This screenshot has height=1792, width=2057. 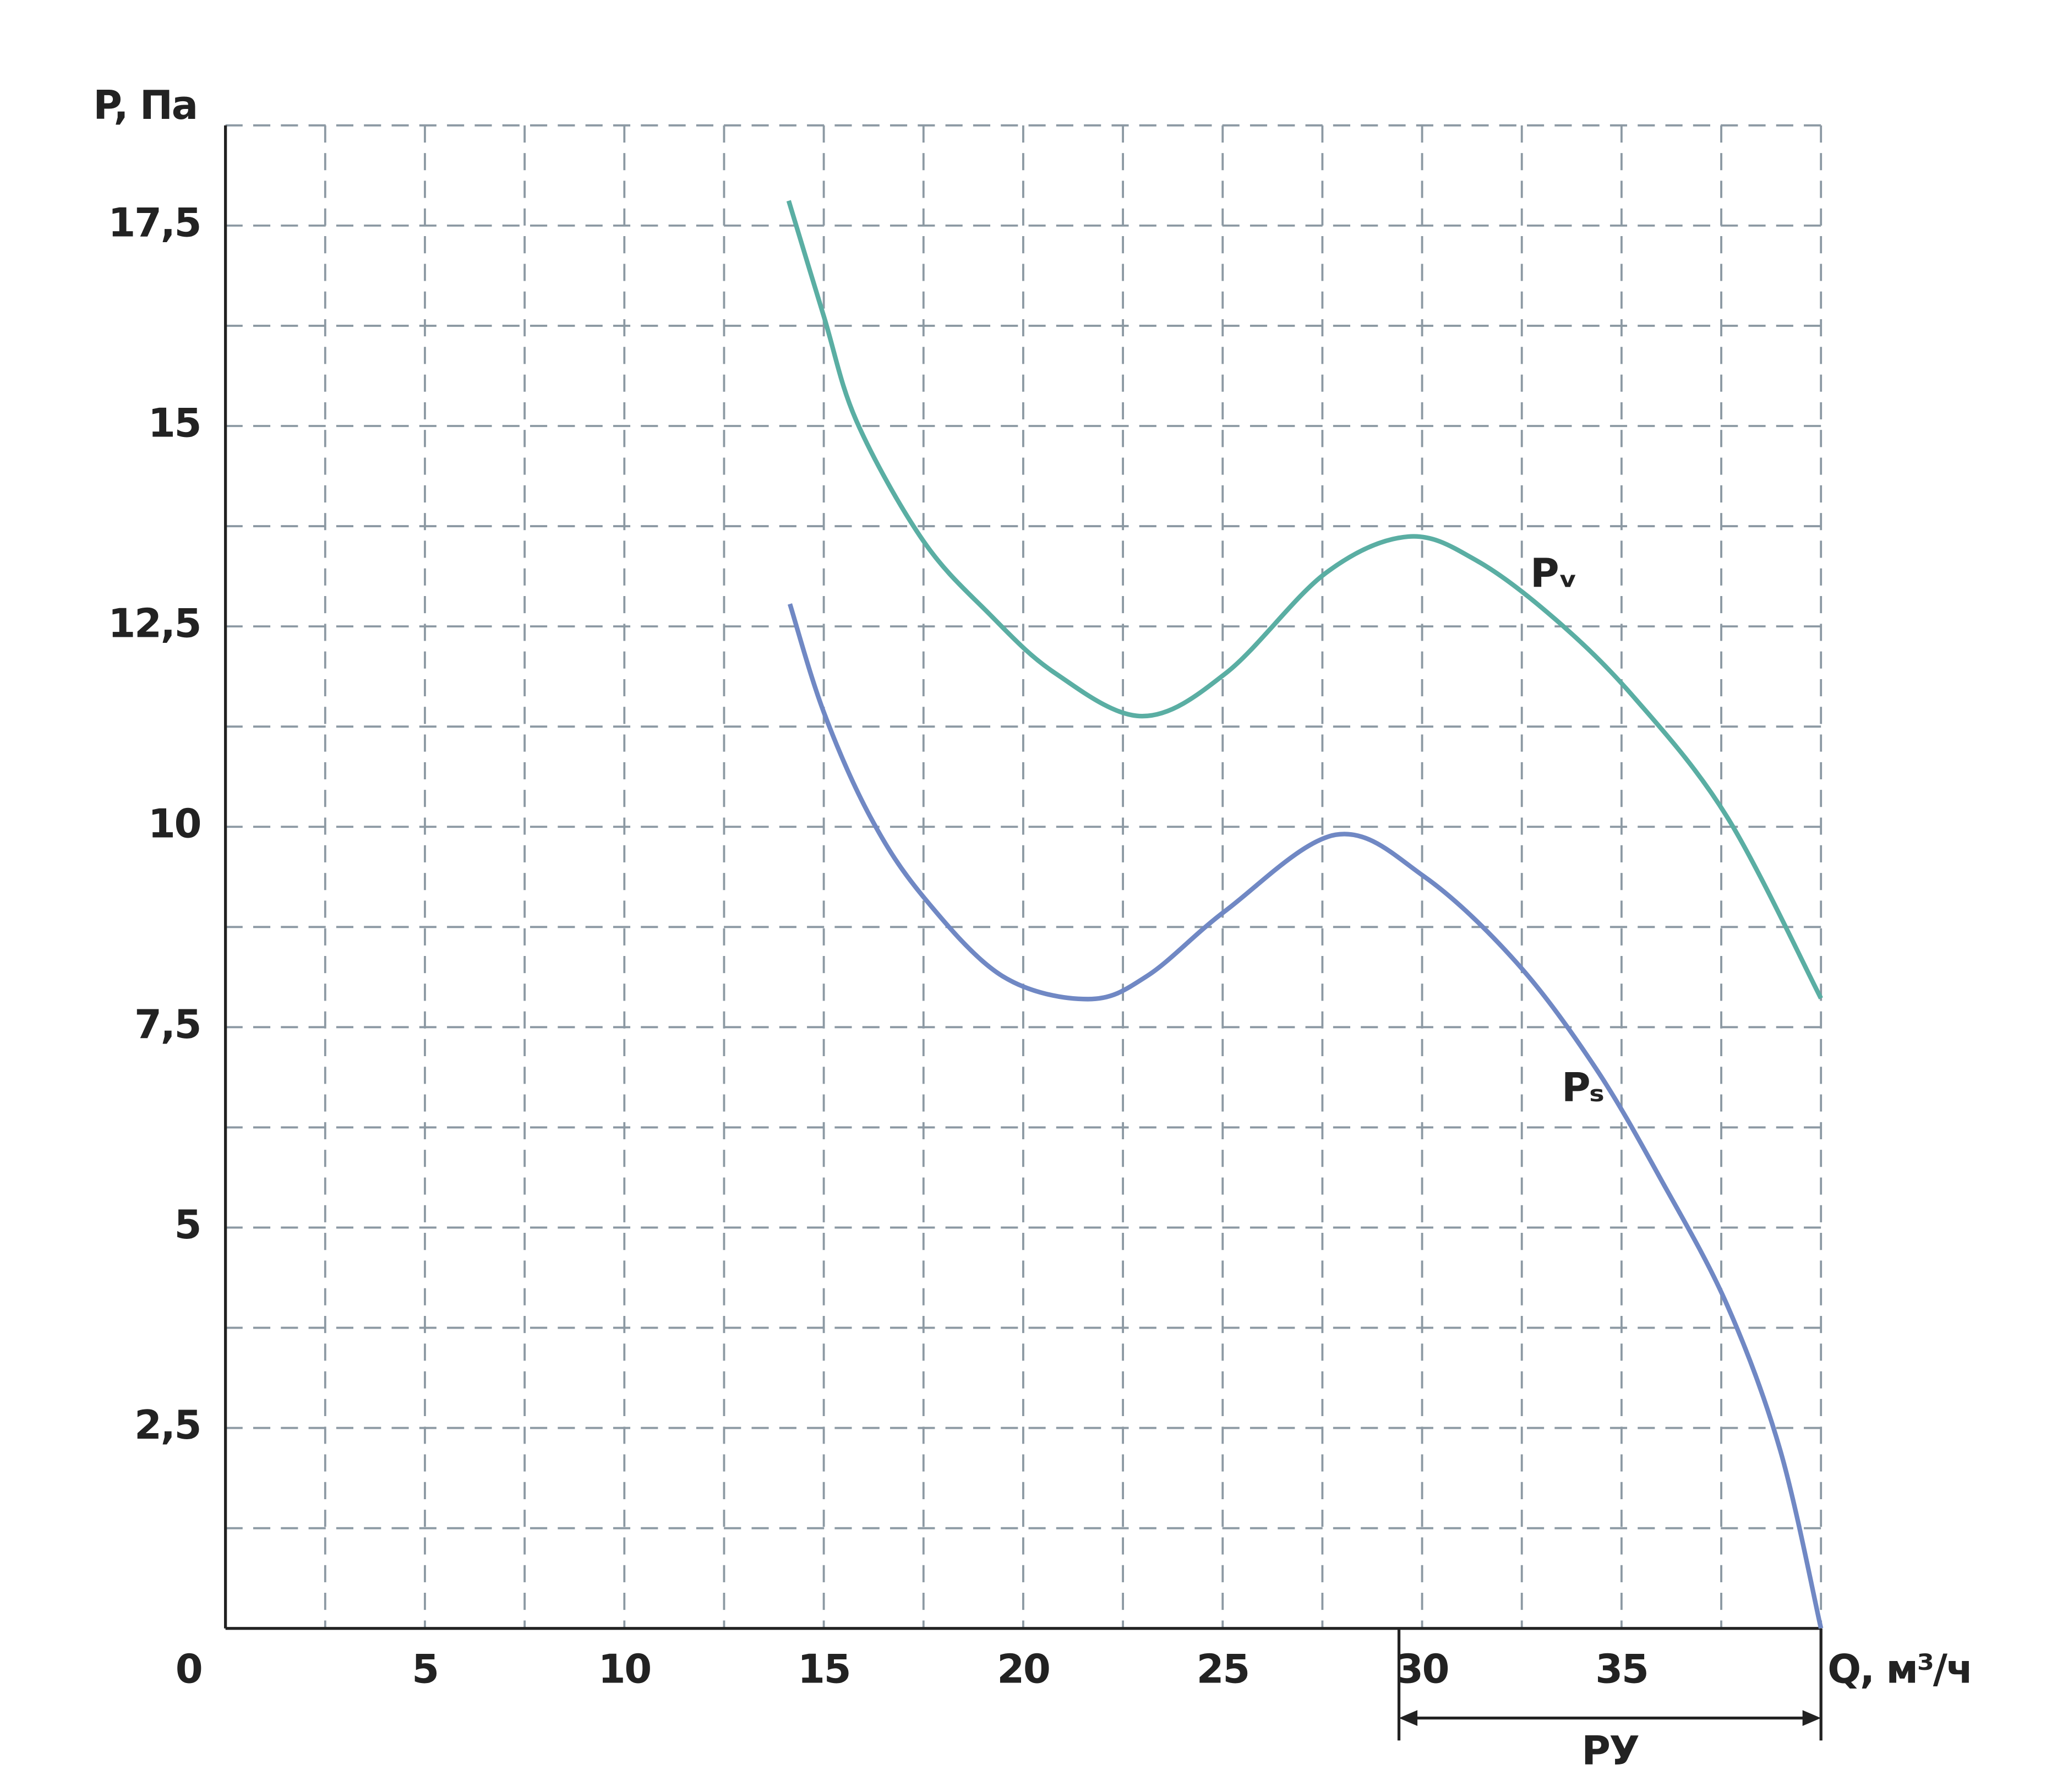 What do you see at coordinates (824, 1669) in the screenshot?
I see `x-tick-label: 15` at bounding box center [824, 1669].